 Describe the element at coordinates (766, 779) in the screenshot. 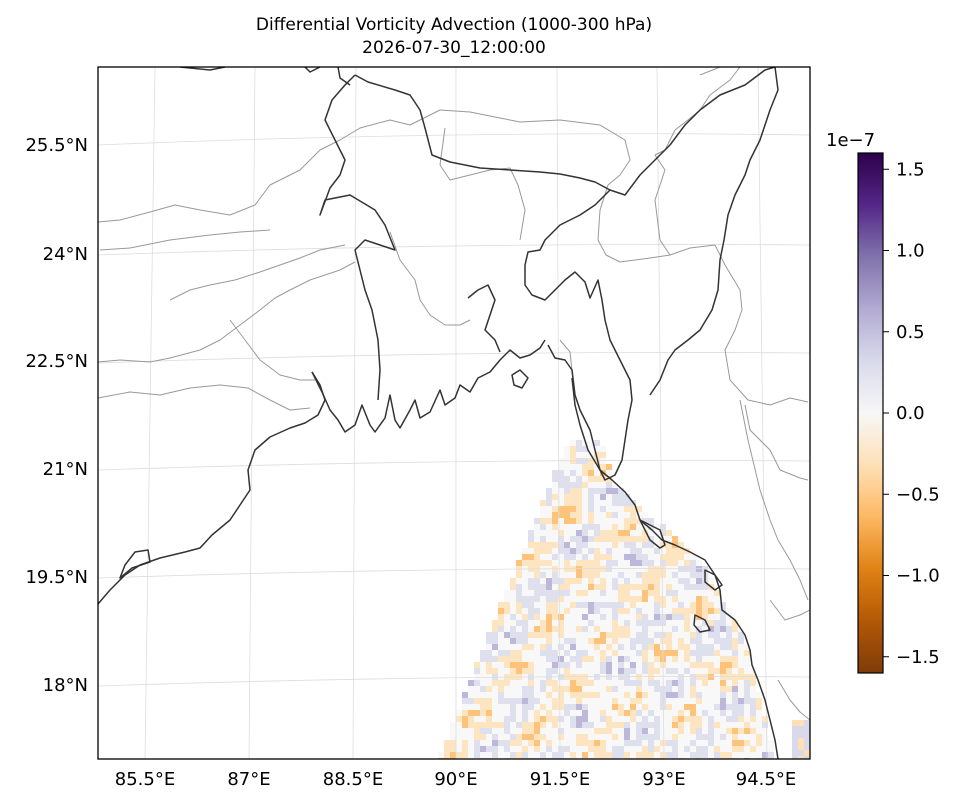

I see `x-tick-label: 94.5°E` at that location.